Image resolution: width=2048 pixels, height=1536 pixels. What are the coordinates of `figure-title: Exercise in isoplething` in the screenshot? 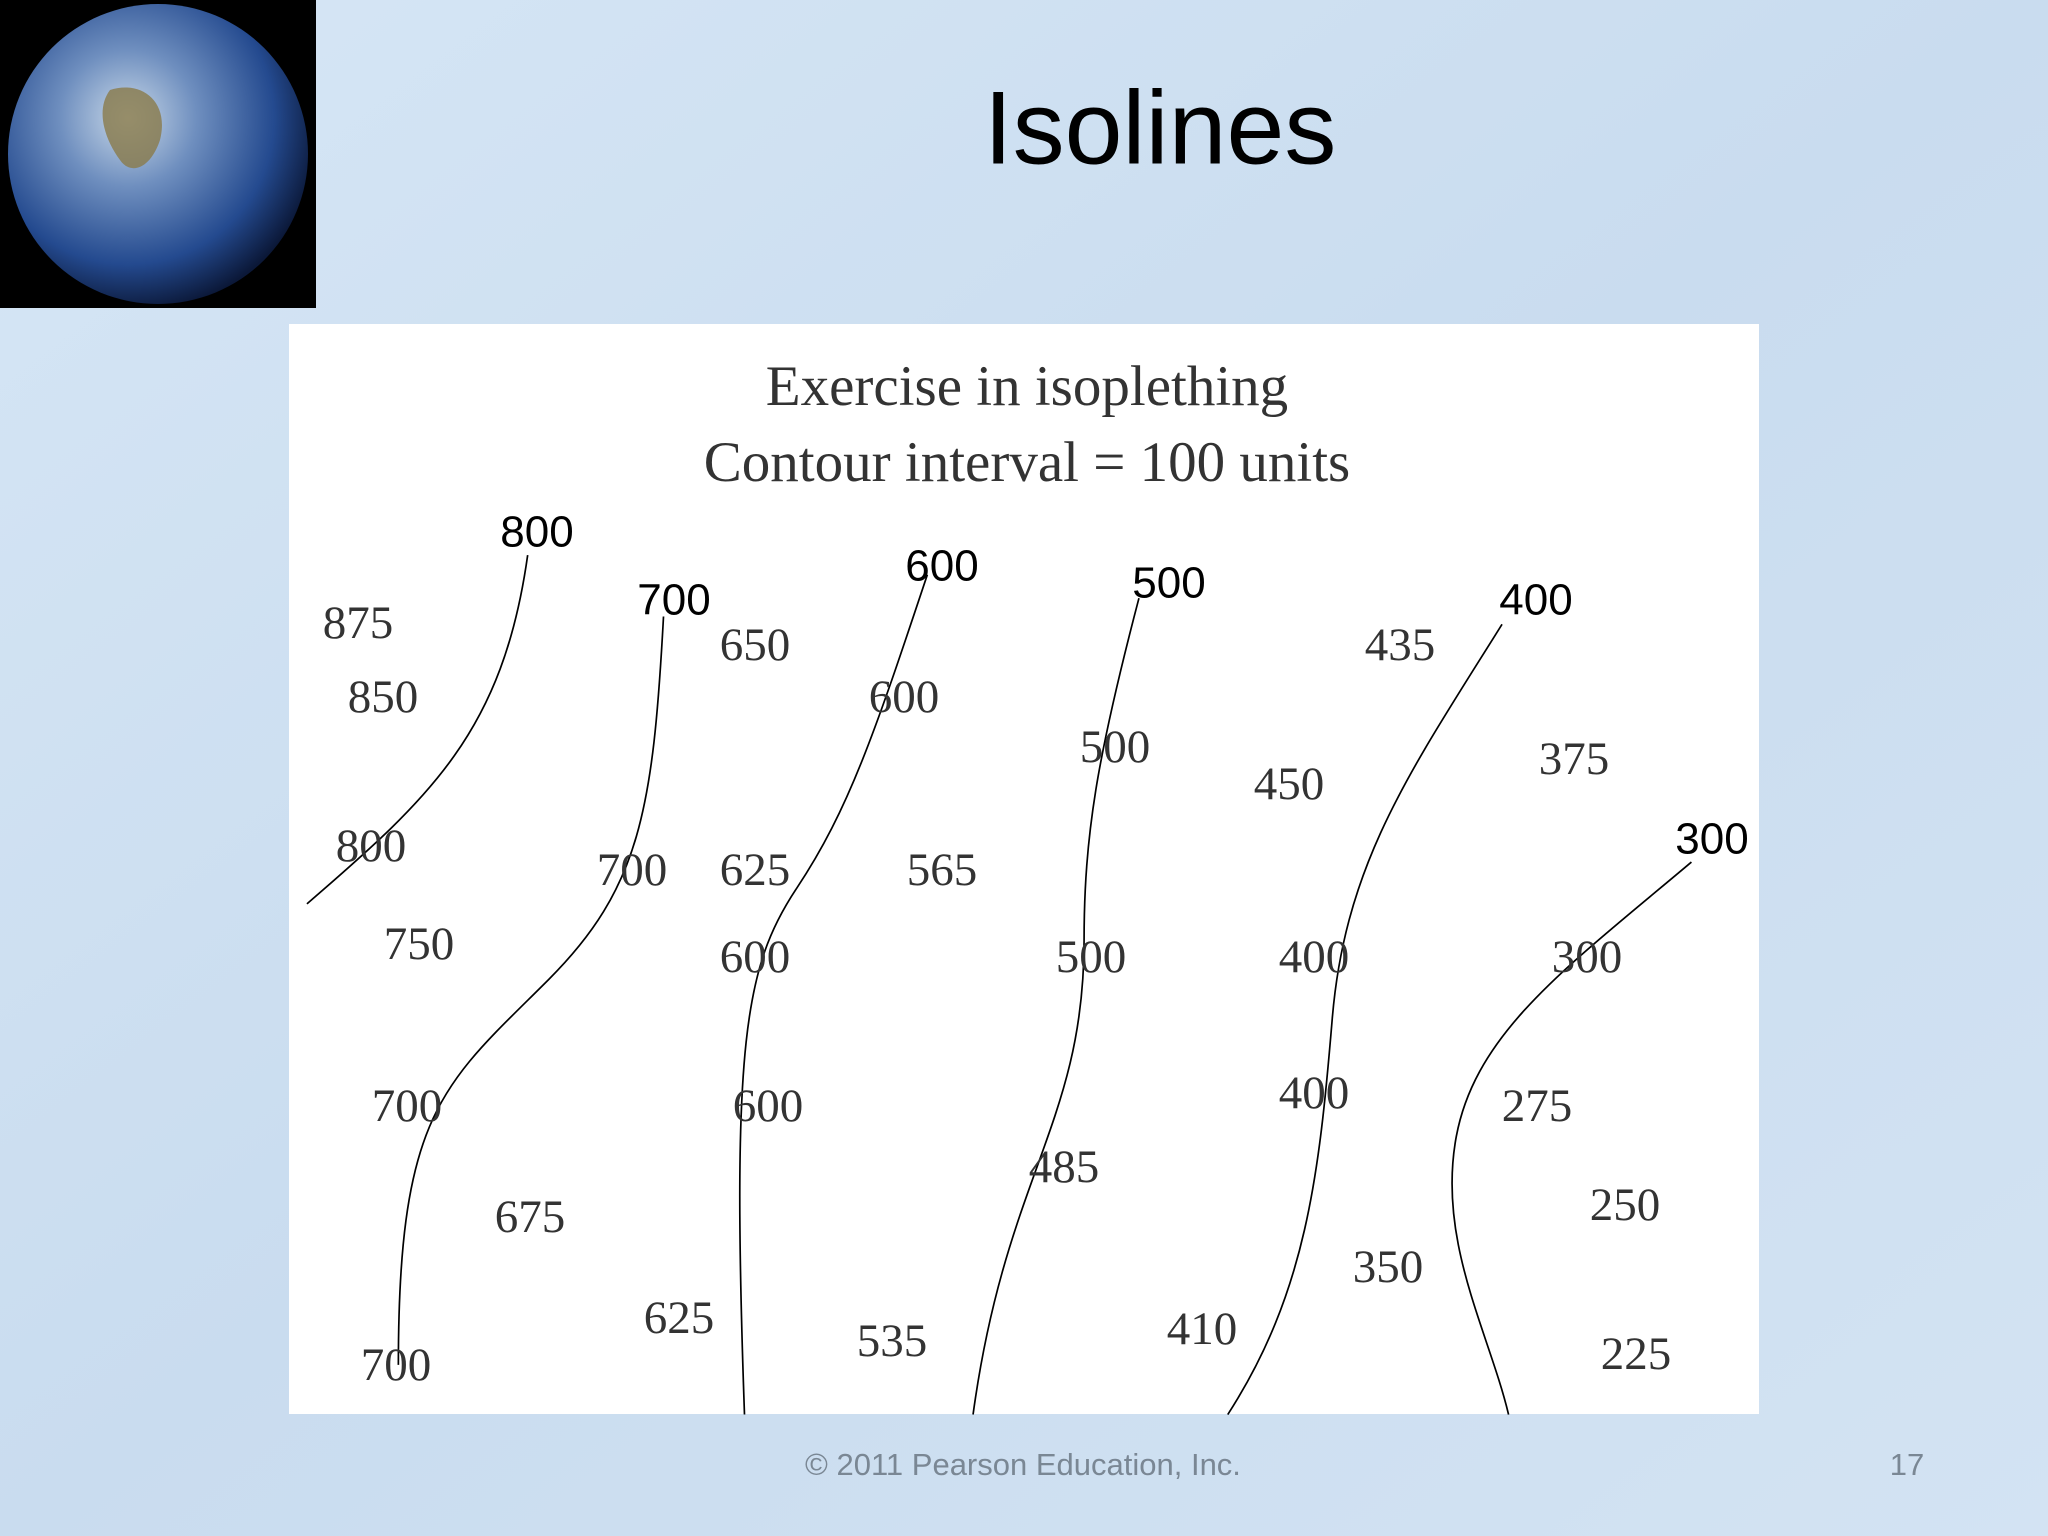 It's located at (1027, 386).